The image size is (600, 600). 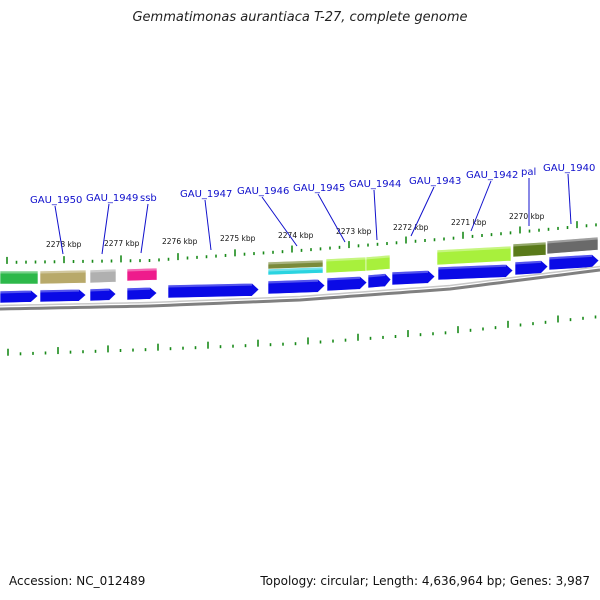 I want to click on gene-label: GAU_1940, so click(x=569, y=168).